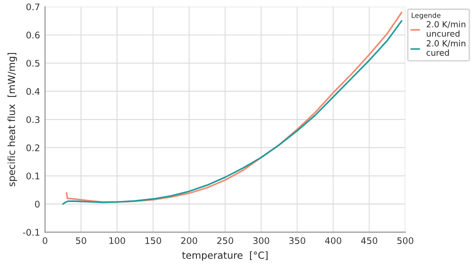  Describe the element at coordinates (33, 35) in the screenshot. I see `y-tick-label: 0.6` at that location.